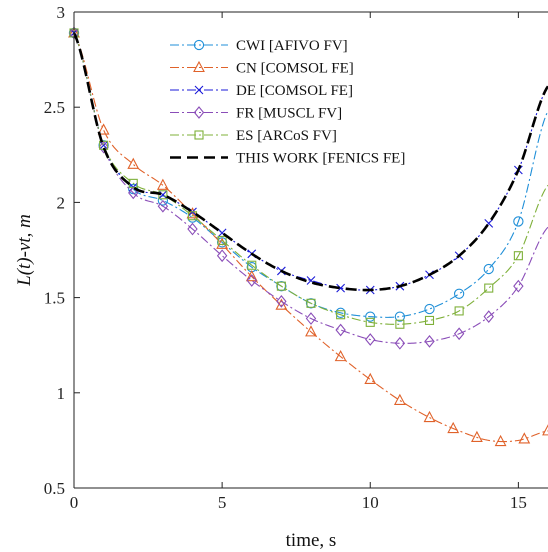 The image size is (548, 552). What do you see at coordinates (286, 136) in the screenshot?
I see `legend-label-4: ES [ARCoS FV]` at bounding box center [286, 136].